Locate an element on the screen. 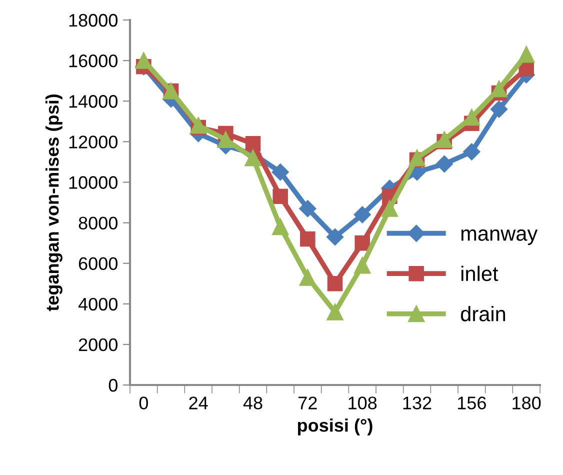 The width and height of the screenshot is (563, 475). x-tick-label: 24 is located at coordinates (198, 403).